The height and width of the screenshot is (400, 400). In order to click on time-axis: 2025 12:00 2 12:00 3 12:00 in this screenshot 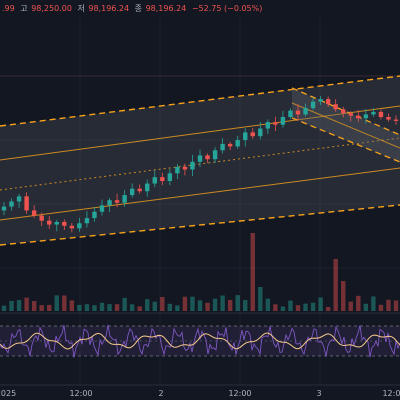, I will do `click(200, 392)`.